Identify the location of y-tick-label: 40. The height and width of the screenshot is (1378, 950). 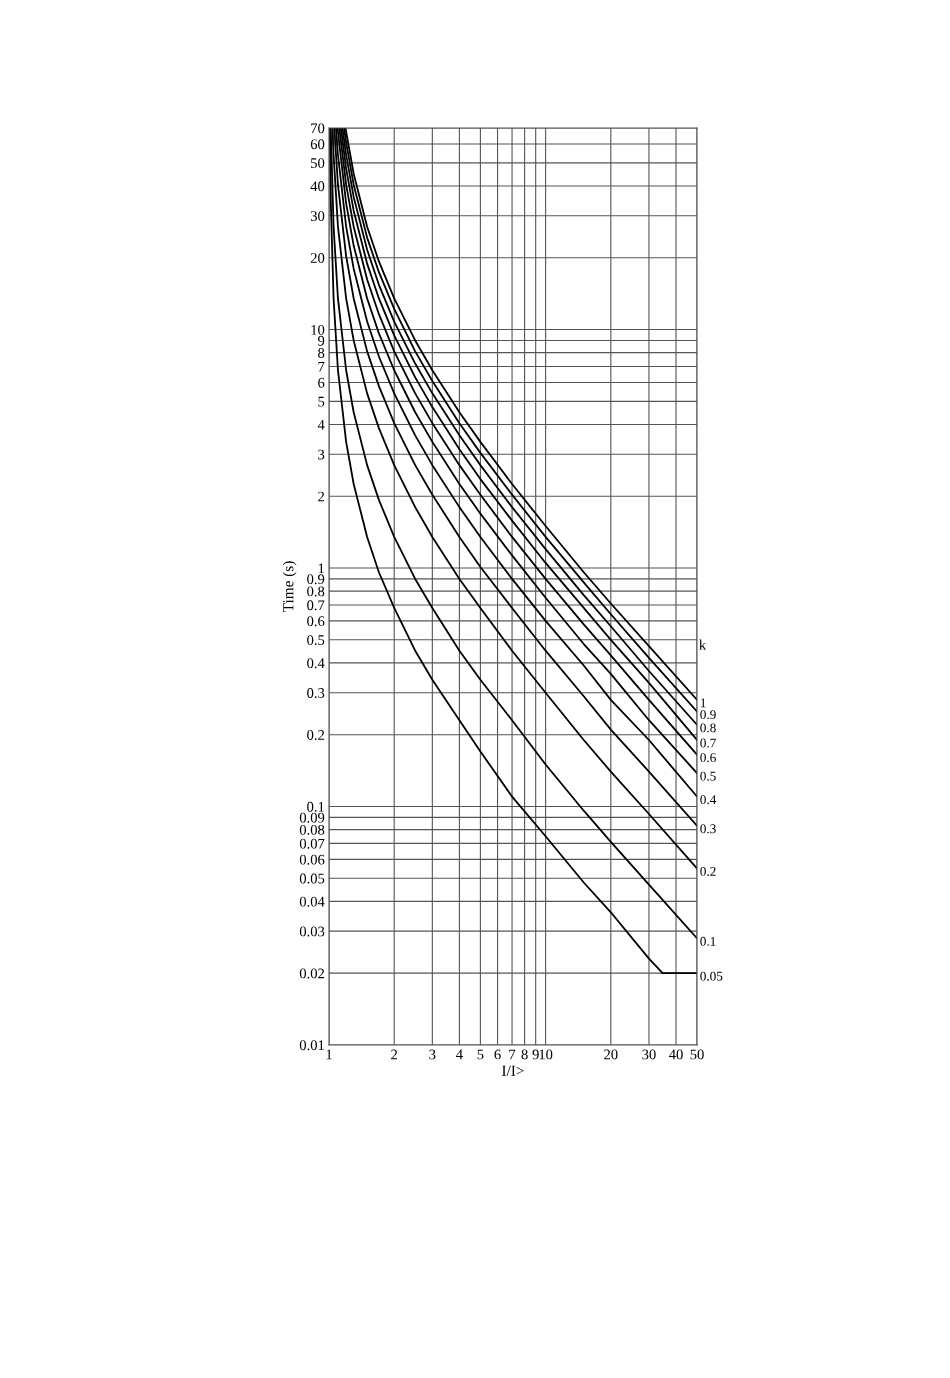
(317, 186).